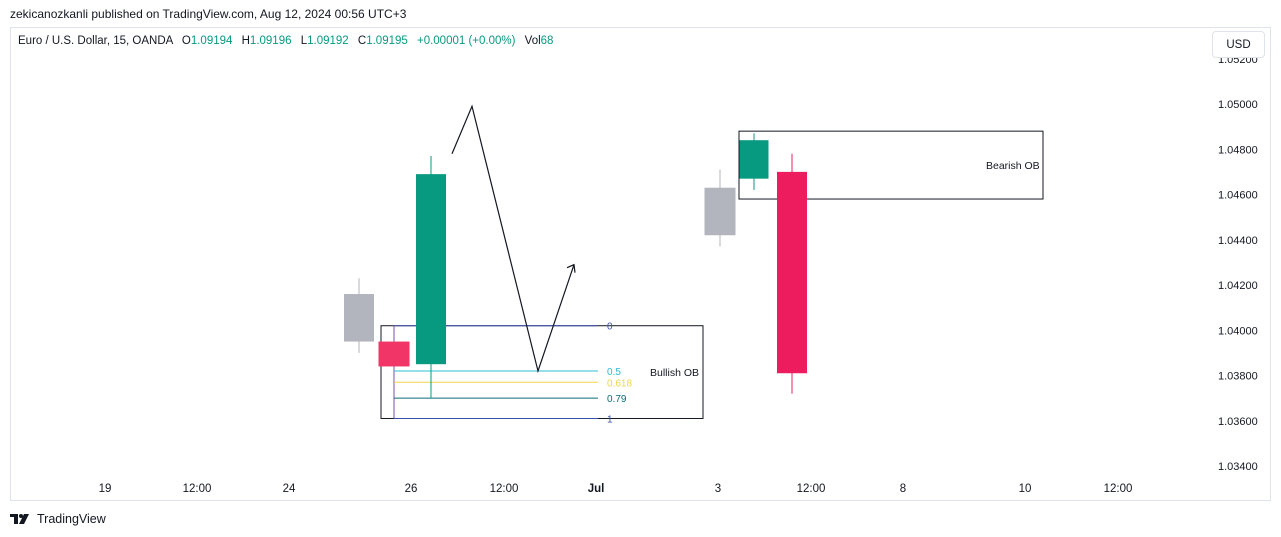  I want to click on open-value: 1.09194, so click(211, 41).